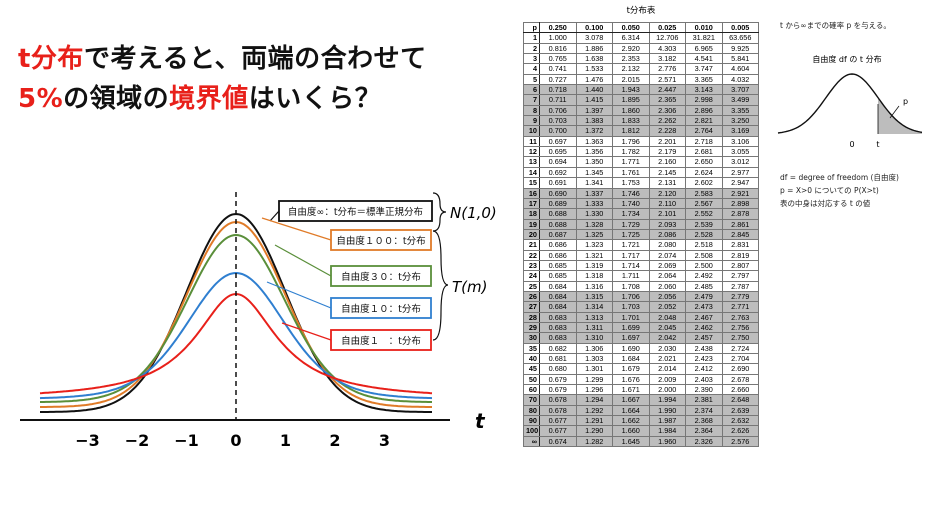 This screenshot has height=508, width=948. What do you see at coordinates (704, 162) in the screenshot?
I see `table-cell: 2.650` at bounding box center [704, 162].